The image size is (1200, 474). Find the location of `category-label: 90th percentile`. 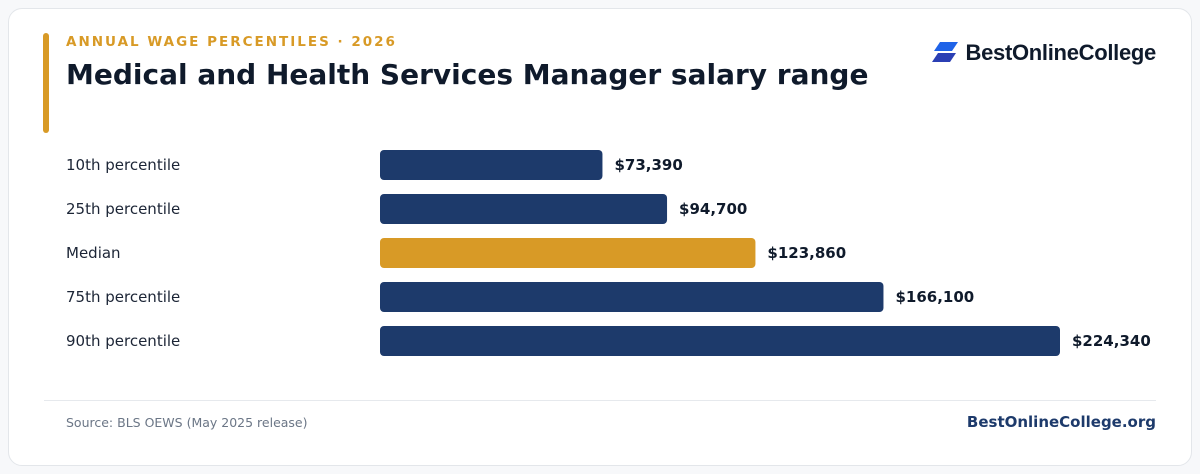

category-label: 90th percentile is located at coordinates (123, 341).